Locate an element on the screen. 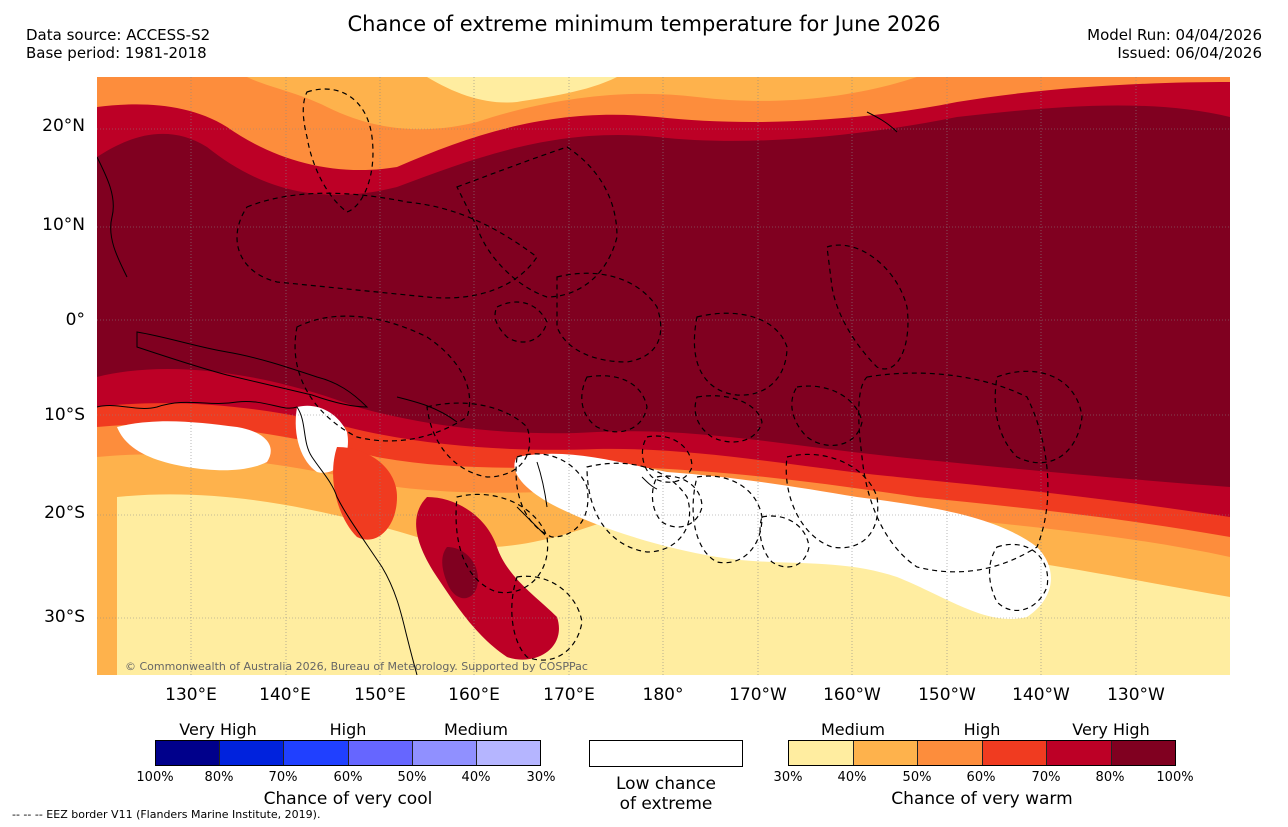 This screenshot has height=827, width=1288. header-right: Model Run: 04/04/2026 Issued: 06/04/2026 is located at coordinates (1174, 44).